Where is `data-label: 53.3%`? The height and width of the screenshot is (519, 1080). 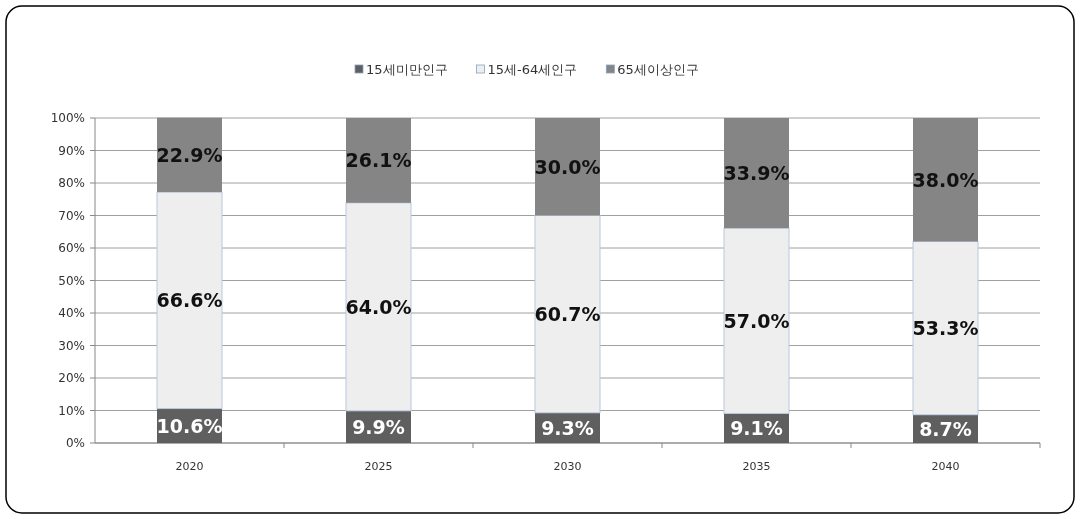 data-label: 53.3% is located at coordinates (945, 328).